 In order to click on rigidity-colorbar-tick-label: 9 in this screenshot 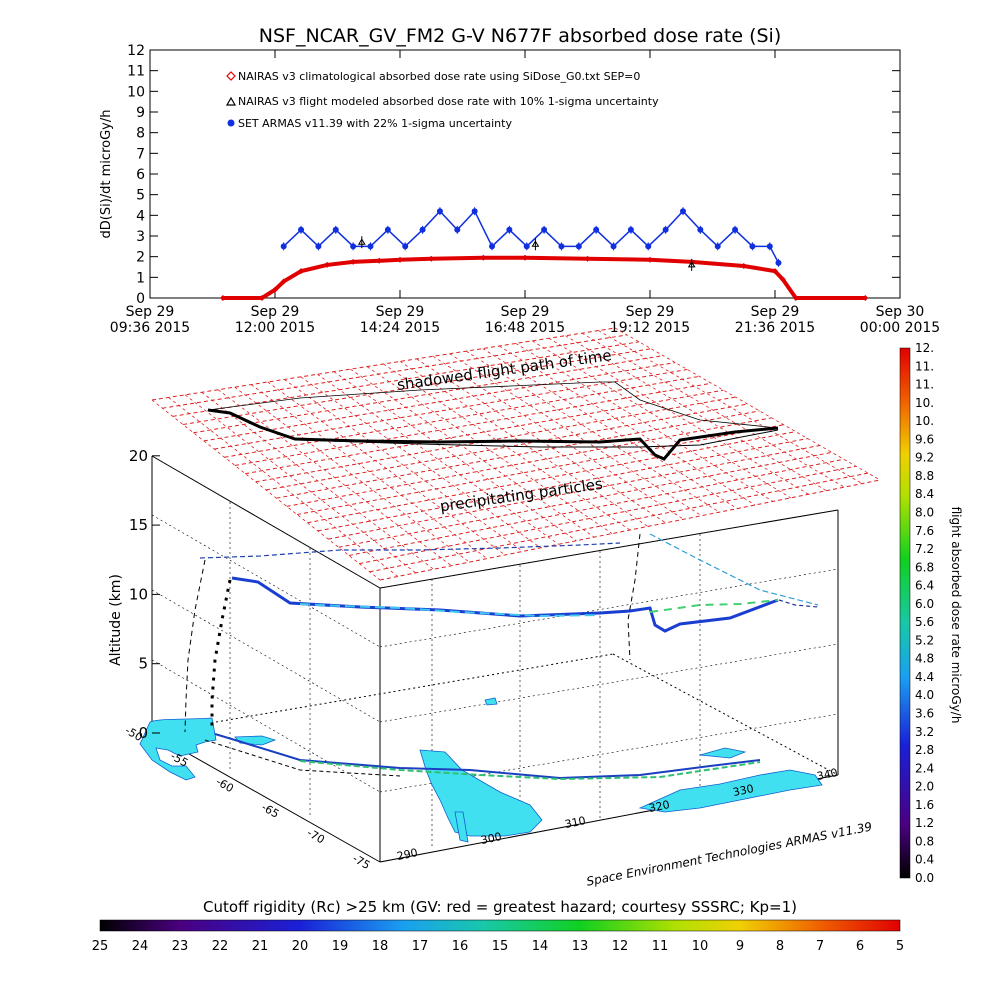, I will do `click(740, 946)`.